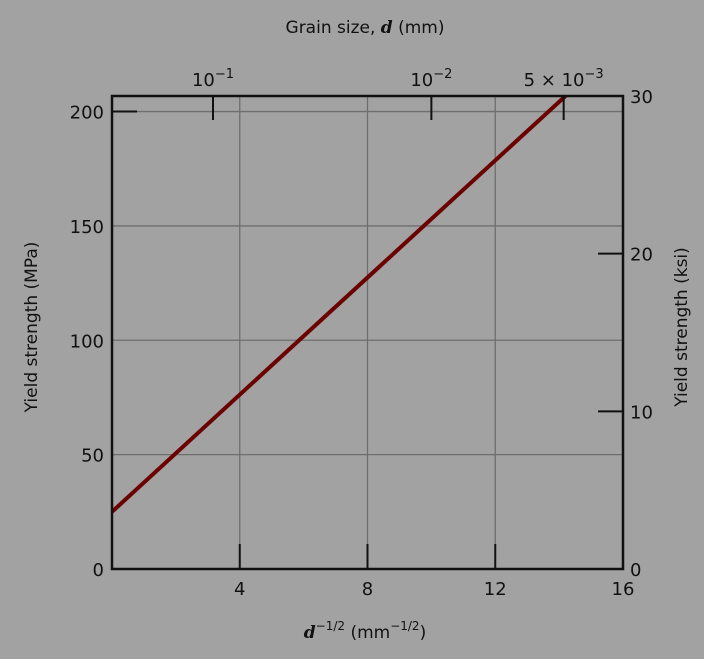  Describe the element at coordinates (87, 227) in the screenshot. I see `y-tick-label: 150` at that location.